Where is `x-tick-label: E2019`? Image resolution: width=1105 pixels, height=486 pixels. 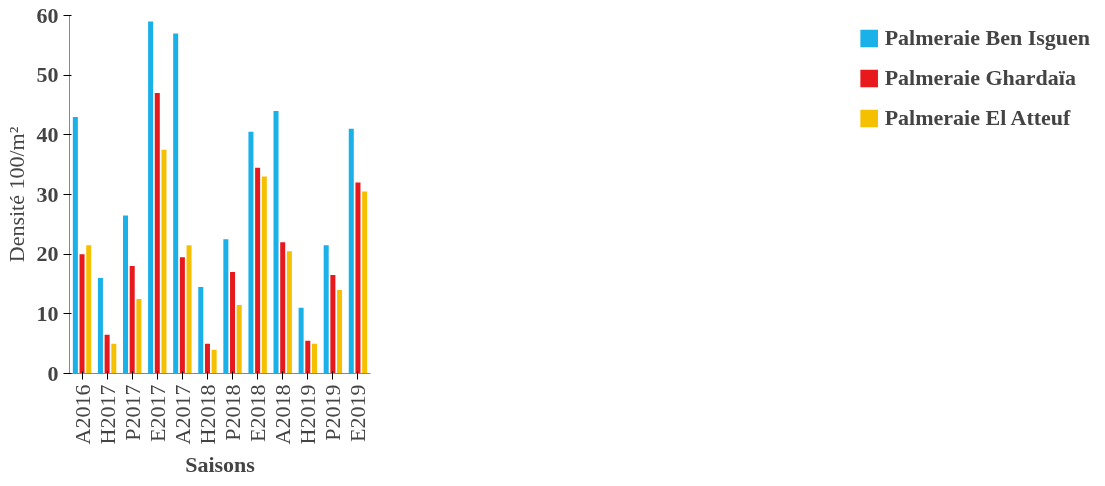 x-tick-label: E2019 is located at coordinates (358, 413).